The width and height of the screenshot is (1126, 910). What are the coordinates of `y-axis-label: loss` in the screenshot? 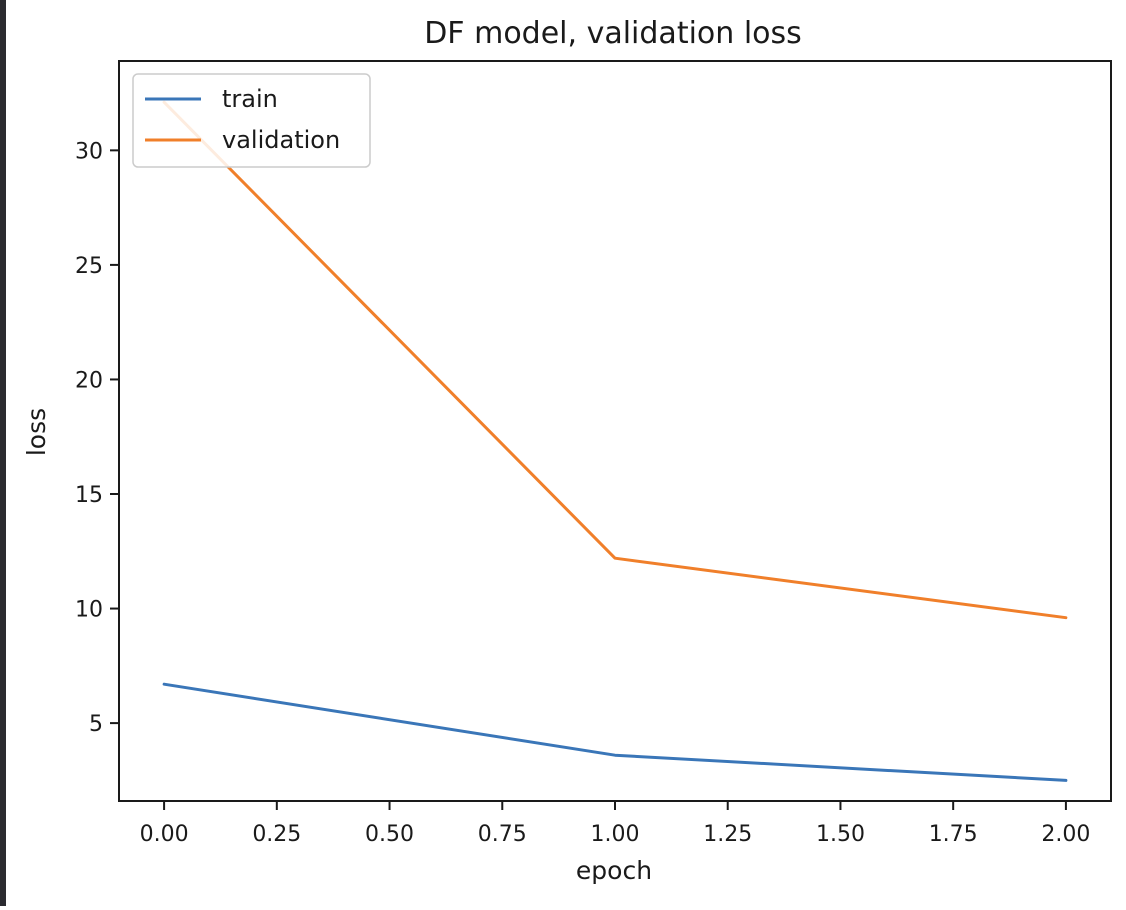 It's located at (36, 432).